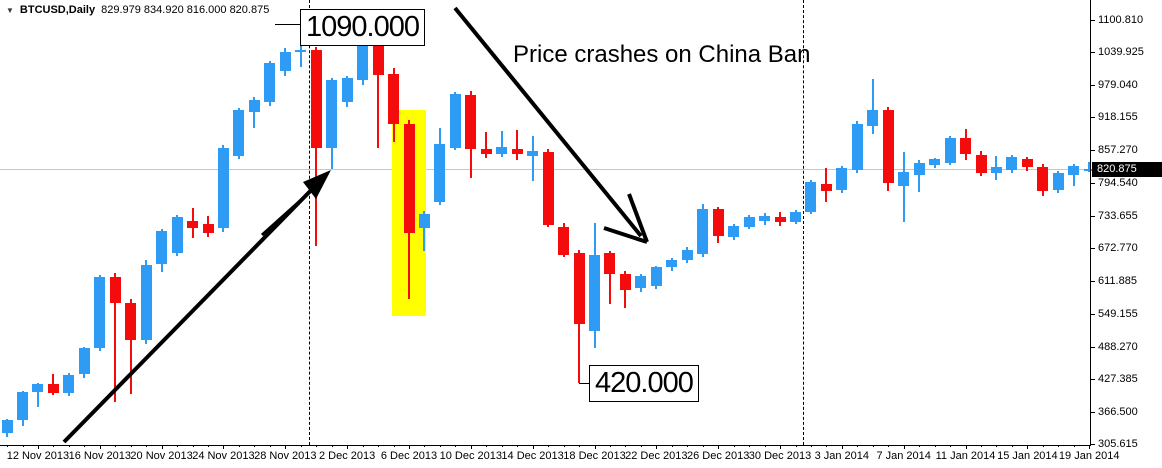 The height and width of the screenshot is (468, 1162). I want to click on trend-up-arrow, so click(196, 307).